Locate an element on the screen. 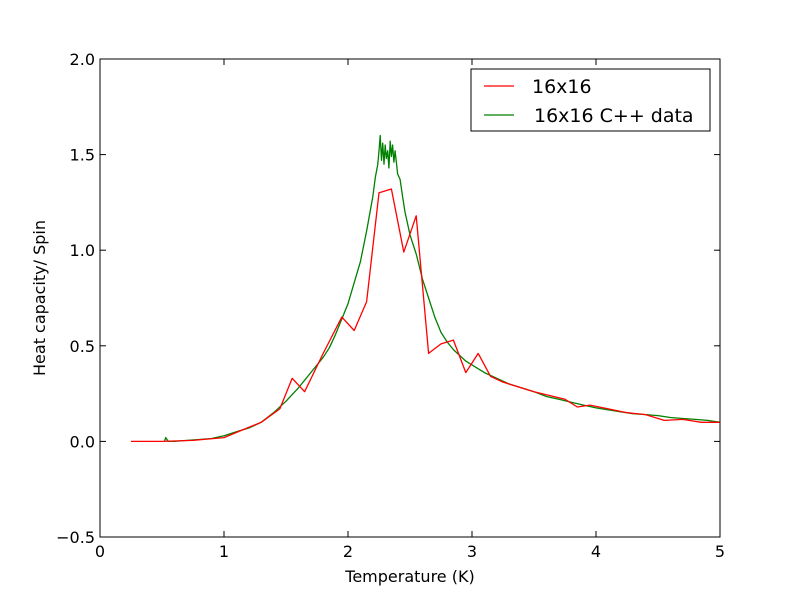 This screenshot has width=800, height=597. x-tick-label: 5 is located at coordinates (720, 551).